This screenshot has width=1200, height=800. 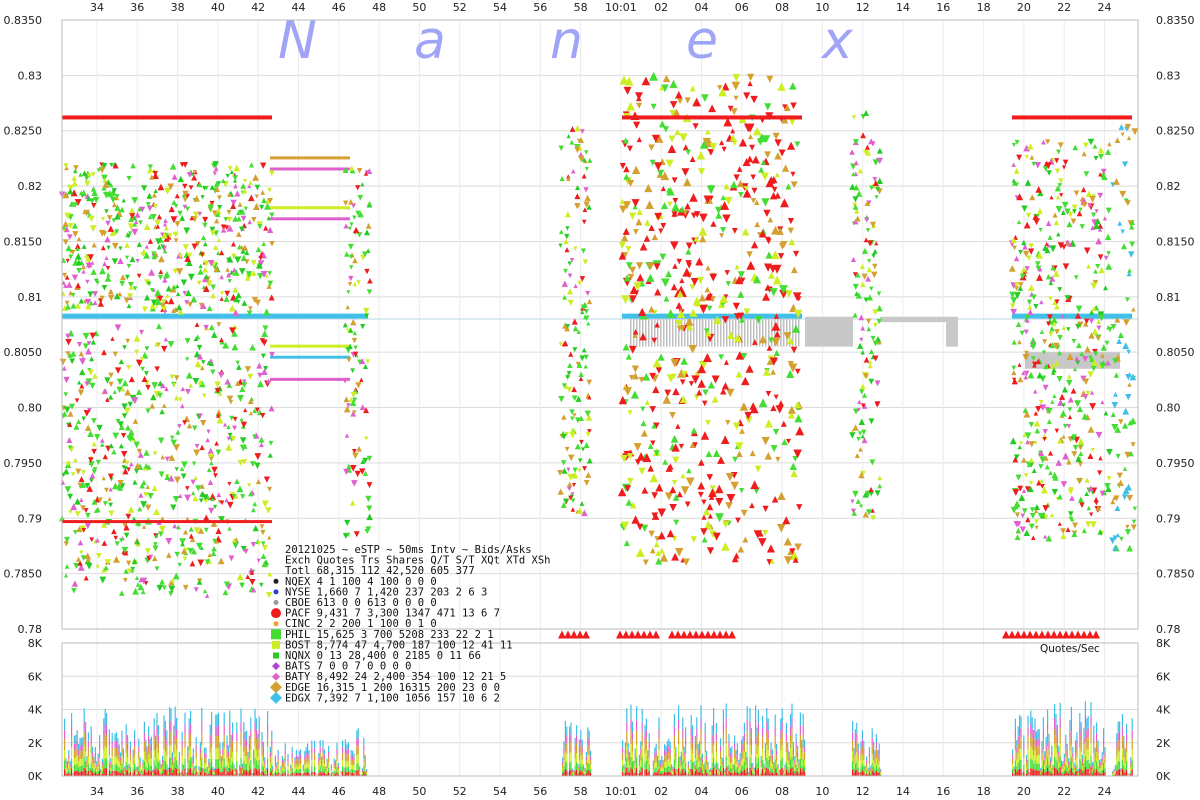 I want to click on cboe-tick, so click(x=721, y=332).